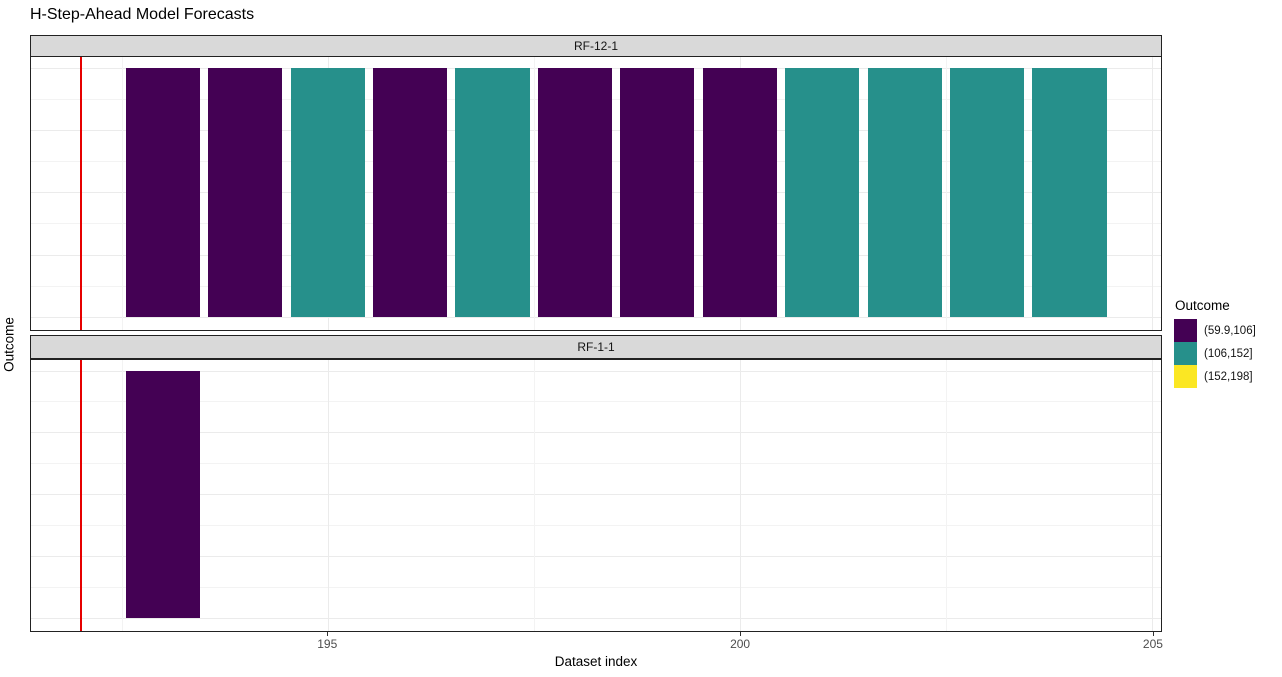  What do you see at coordinates (1228, 376) in the screenshot?
I see `legend-label: (152,198]` at bounding box center [1228, 376].